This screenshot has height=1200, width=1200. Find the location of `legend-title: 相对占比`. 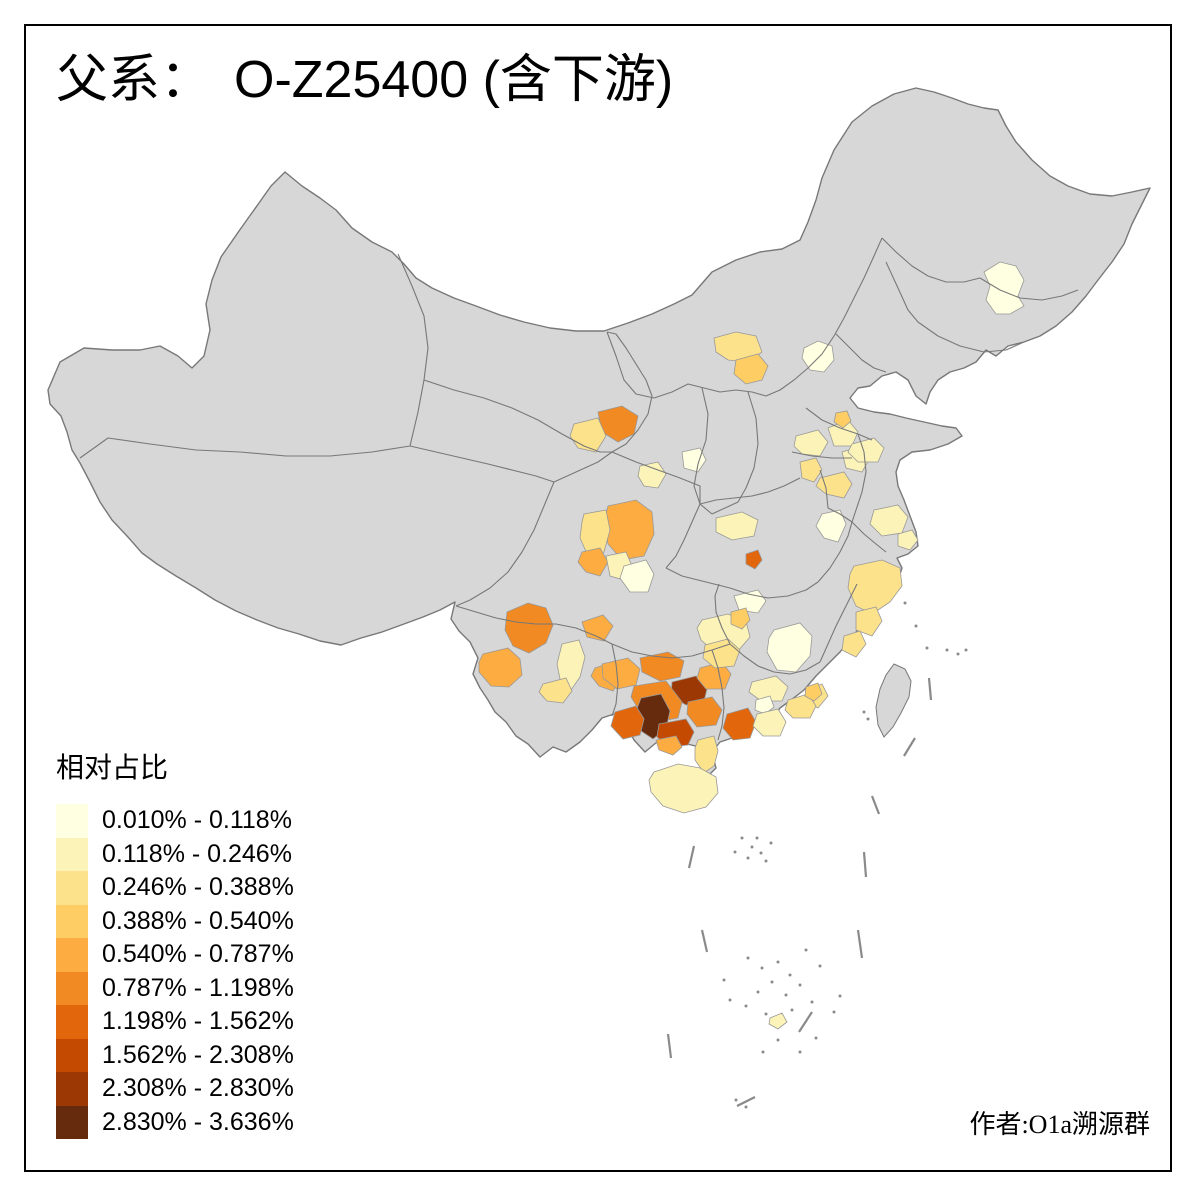

legend-title: 相对占比 is located at coordinates (112, 768).